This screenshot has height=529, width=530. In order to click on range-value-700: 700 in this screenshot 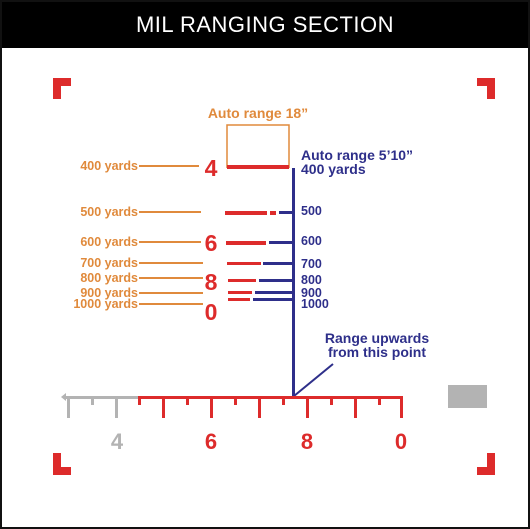, I will do `click(311, 264)`.